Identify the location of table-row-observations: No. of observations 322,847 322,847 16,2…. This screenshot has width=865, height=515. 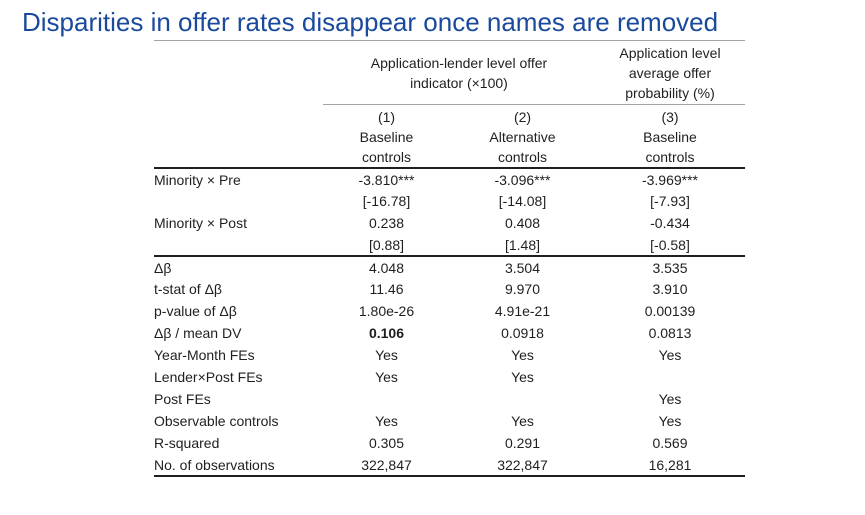
(449, 465).